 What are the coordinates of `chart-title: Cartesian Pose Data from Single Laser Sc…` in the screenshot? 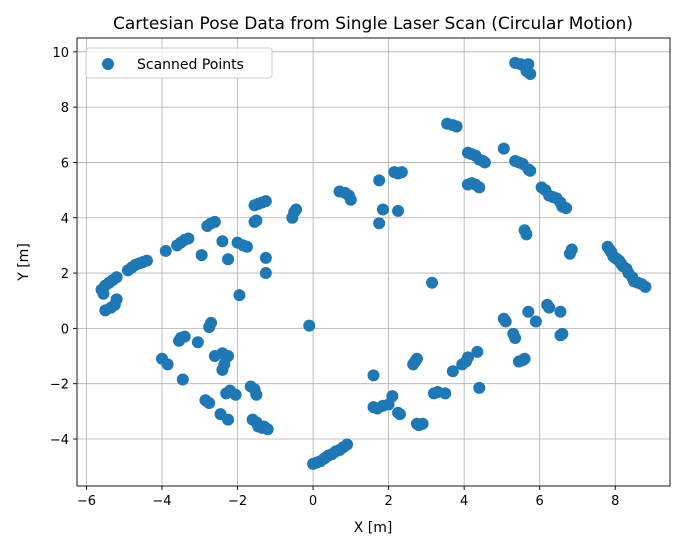 It's located at (373, 24).